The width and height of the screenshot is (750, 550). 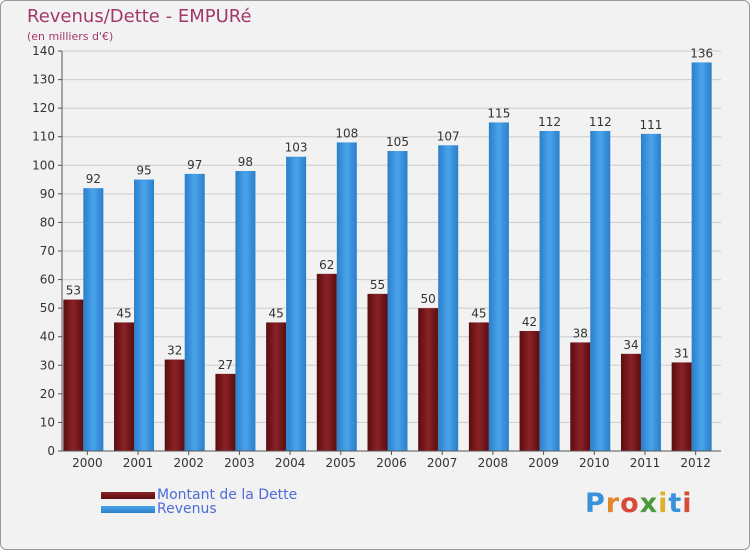 What do you see at coordinates (391, 463) in the screenshot?
I see `x-tick-label: 2006` at bounding box center [391, 463].